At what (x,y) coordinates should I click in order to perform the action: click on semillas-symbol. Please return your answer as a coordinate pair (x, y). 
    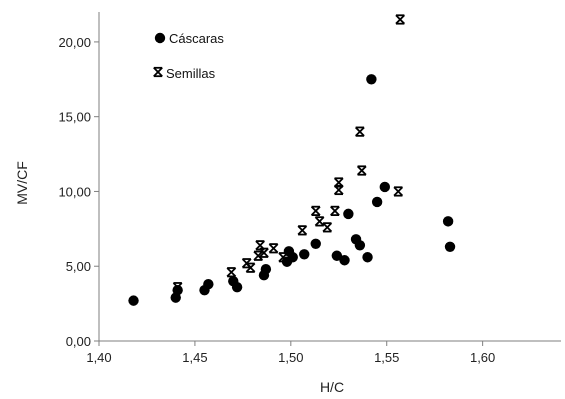
    Looking at the image, I should click on (158, 72).